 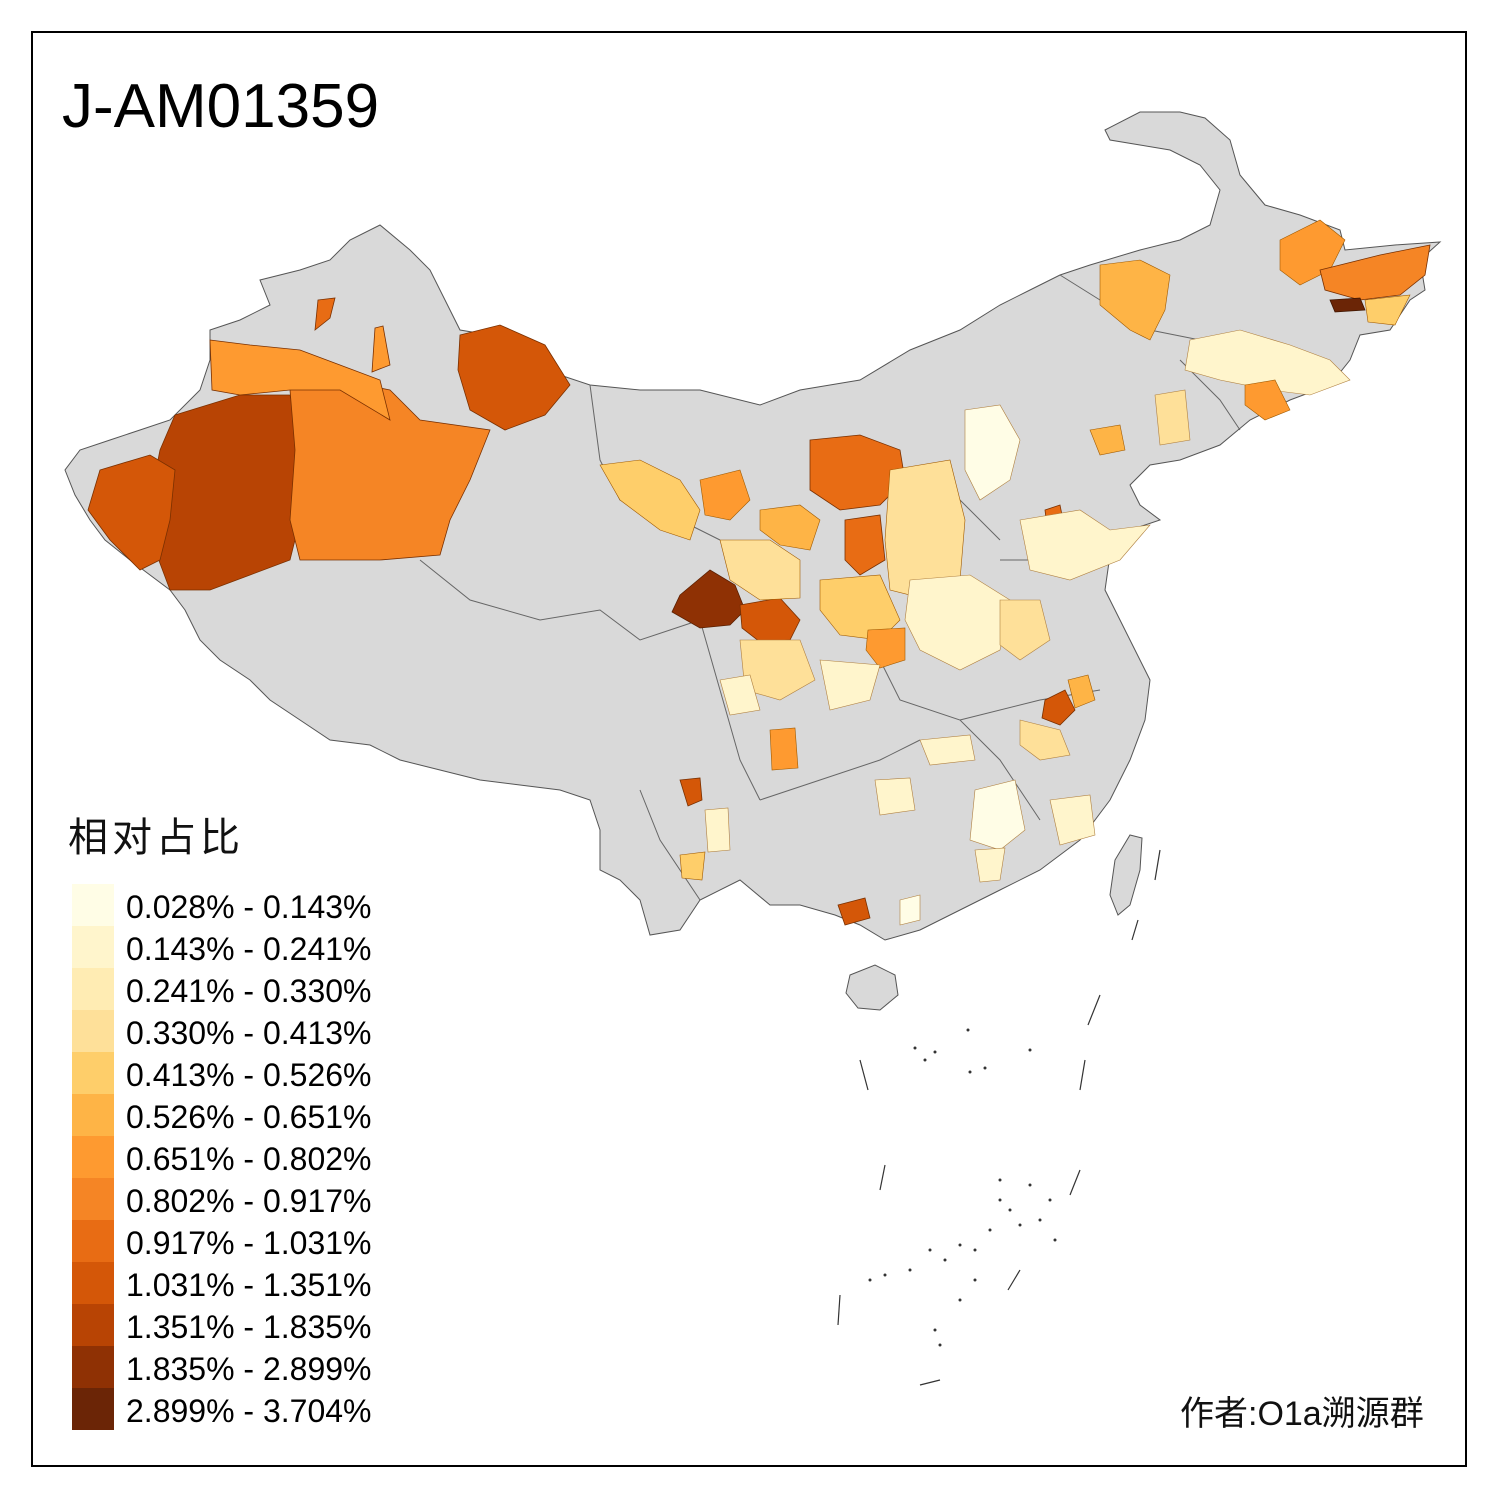 I want to click on region-sichuan-south-orange, so click(x=784, y=749).